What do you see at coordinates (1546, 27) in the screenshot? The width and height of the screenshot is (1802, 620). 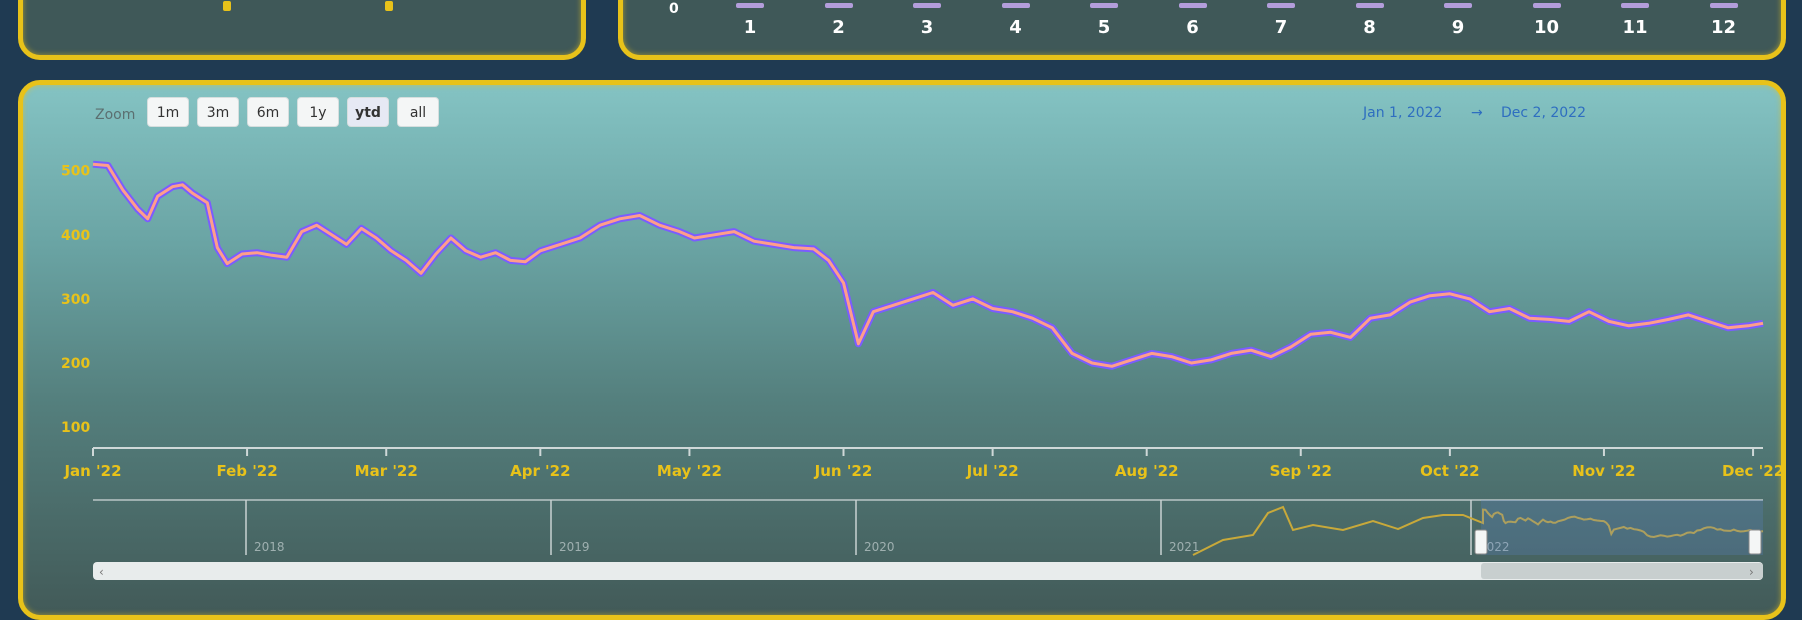 I see `top-right-x-tick: 10` at bounding box center [1546, 27].